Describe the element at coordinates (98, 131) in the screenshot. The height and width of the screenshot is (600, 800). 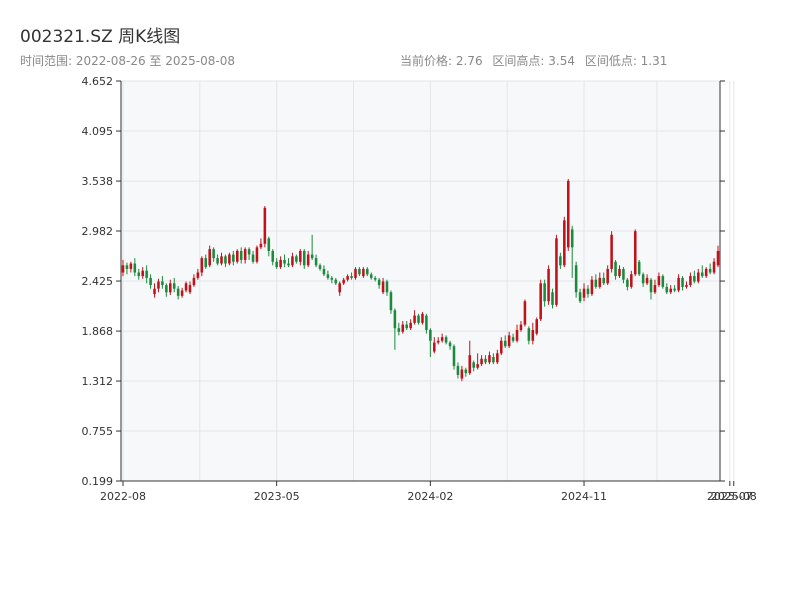
I see `y-tick-label: 4.095` at that location.